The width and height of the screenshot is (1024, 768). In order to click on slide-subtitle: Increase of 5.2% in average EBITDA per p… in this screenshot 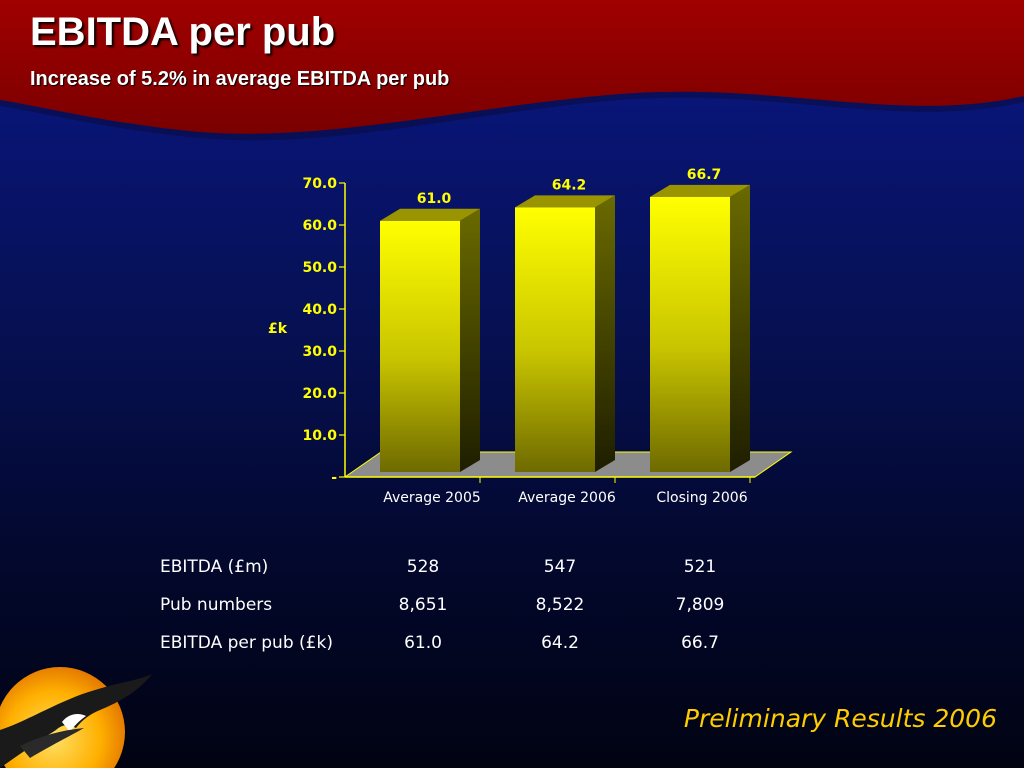, I will do `click(240, 79)`.